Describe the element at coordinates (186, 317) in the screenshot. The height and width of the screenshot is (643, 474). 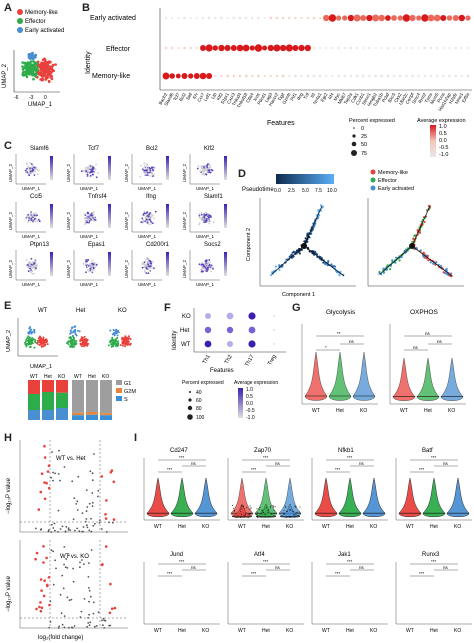
I see `f-row-ko: KO` at that location.